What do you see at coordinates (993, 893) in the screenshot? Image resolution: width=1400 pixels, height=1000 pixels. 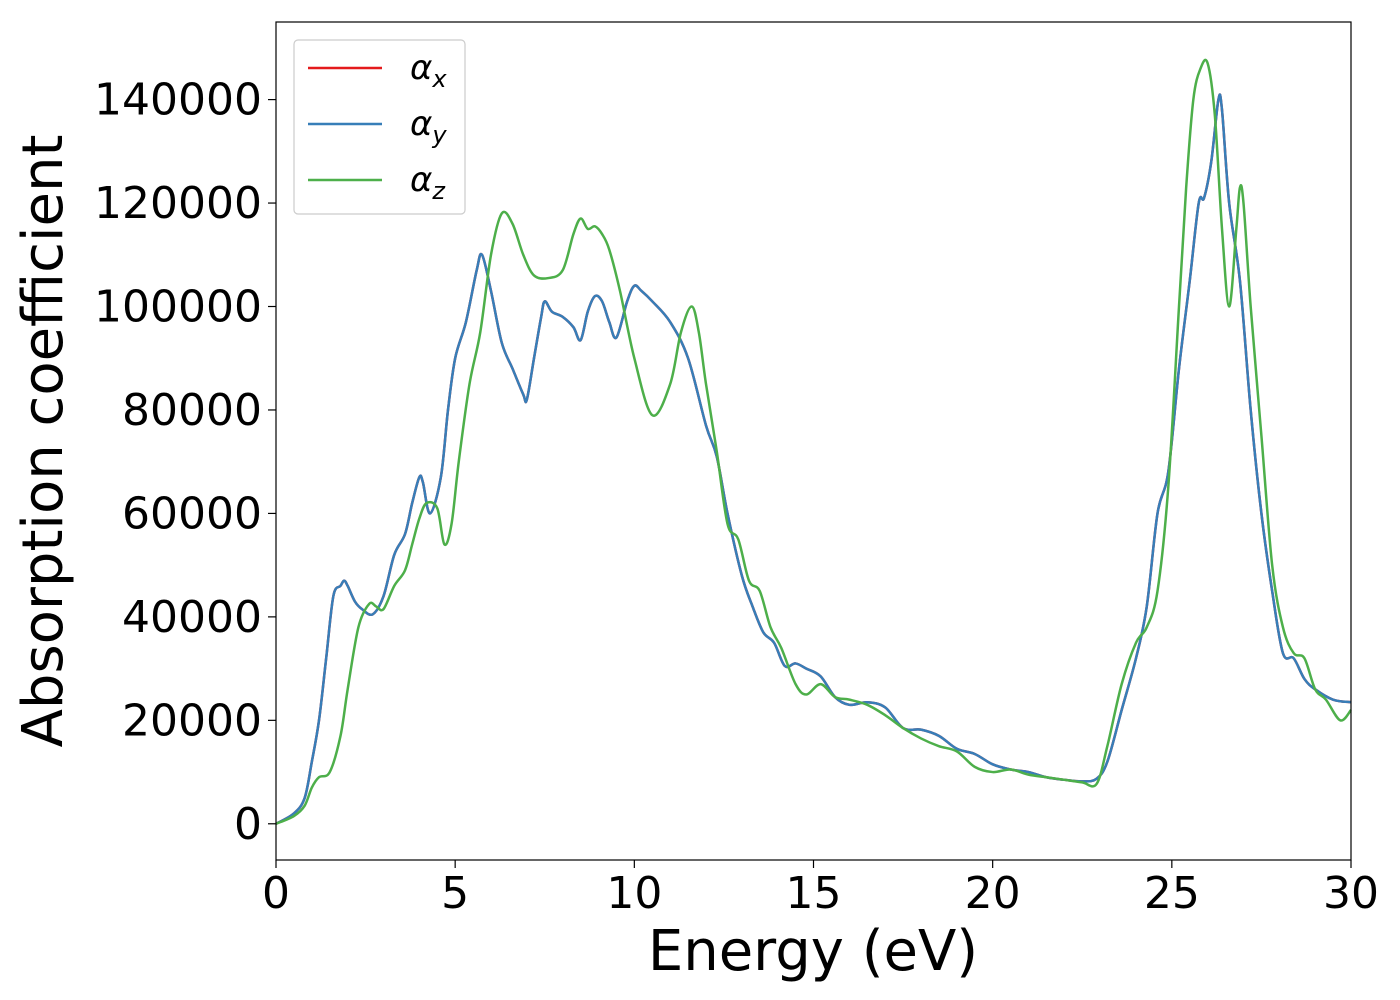 I see `x-tick-label: 20` at bounding box center [993, 893].